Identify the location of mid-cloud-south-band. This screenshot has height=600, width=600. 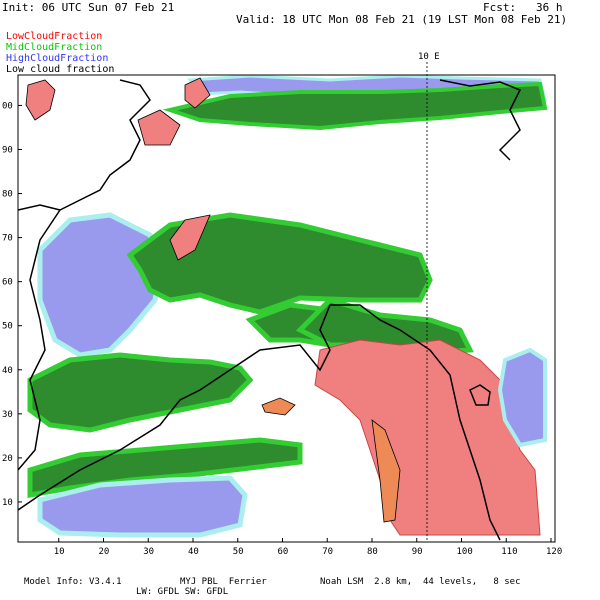
(165, 467).